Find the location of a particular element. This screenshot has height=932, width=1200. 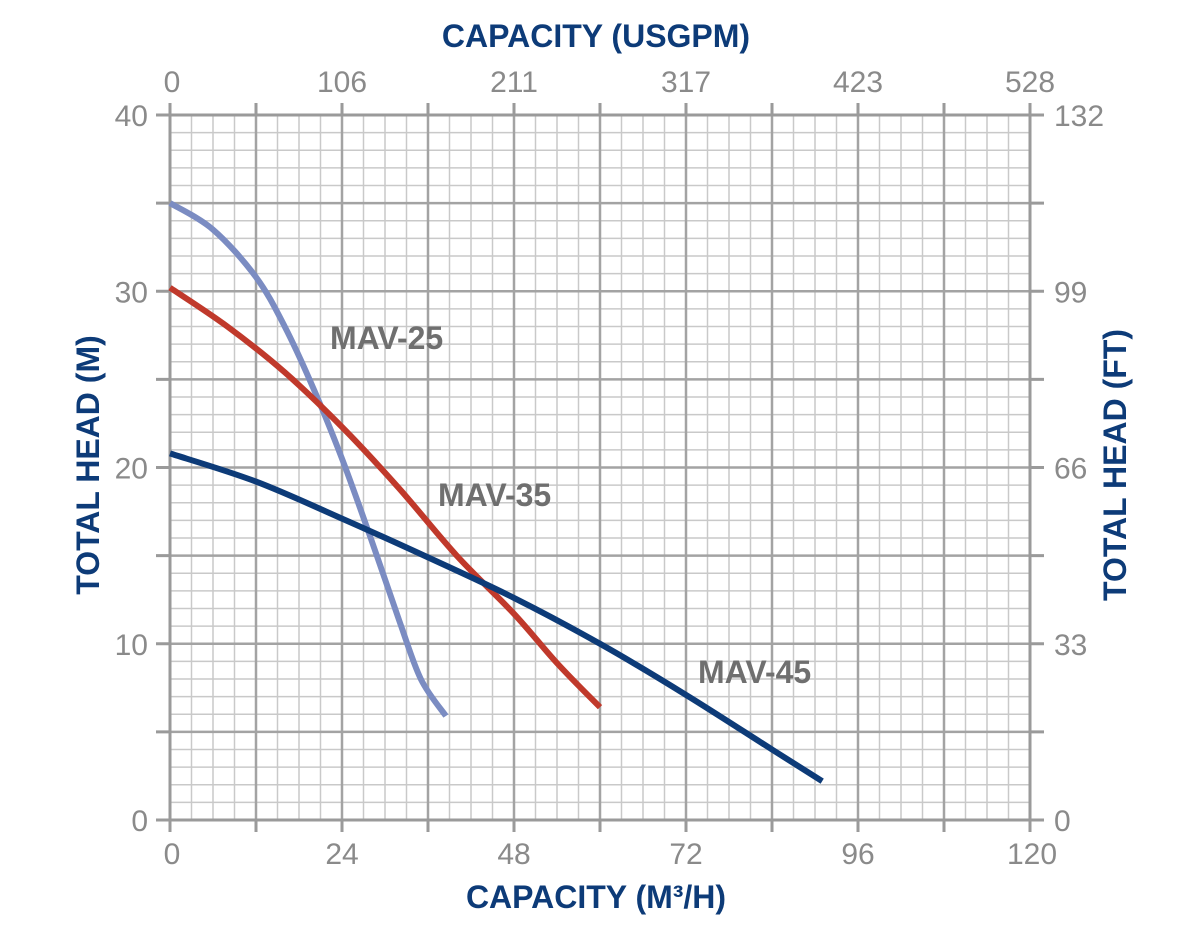

y-tick-label-left: 20 is located at coordinates (131, 469).